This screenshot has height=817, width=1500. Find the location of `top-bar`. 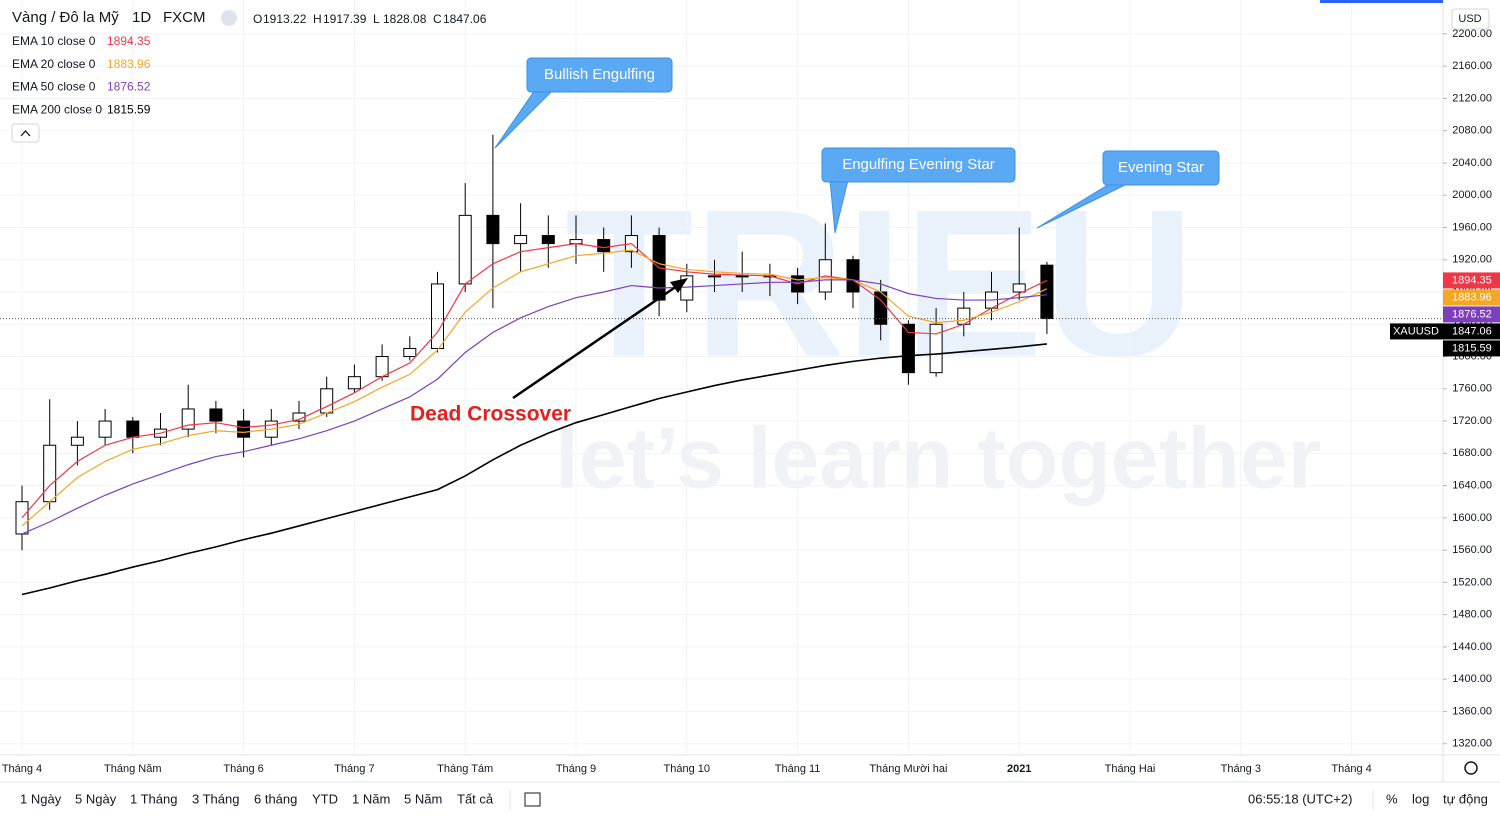

top-bar is located at coordinates (1381, 1).